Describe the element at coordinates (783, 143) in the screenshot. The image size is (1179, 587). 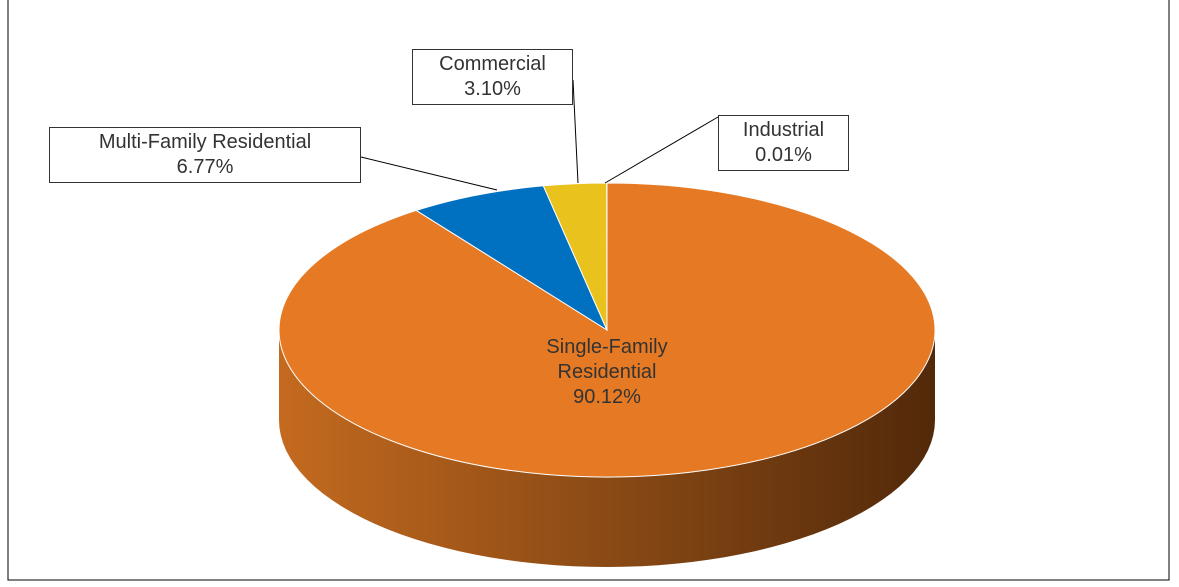
I see `data-label: Industrial 0.01%` at that location.